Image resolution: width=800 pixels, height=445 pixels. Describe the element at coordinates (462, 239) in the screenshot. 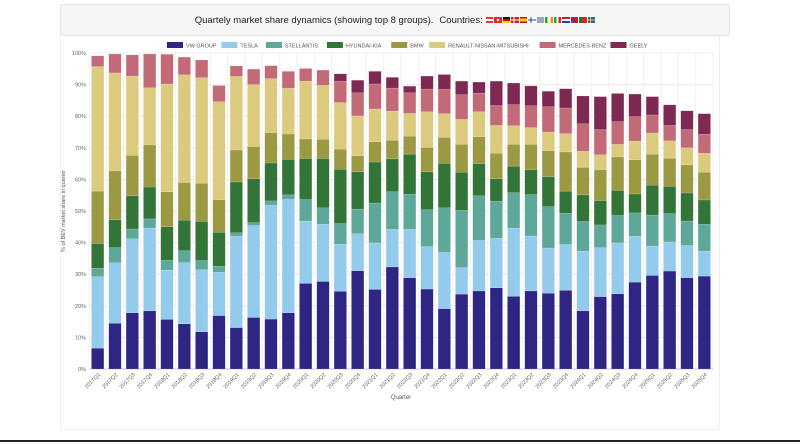

I see `bar-stellantis-2022q2` at that location.